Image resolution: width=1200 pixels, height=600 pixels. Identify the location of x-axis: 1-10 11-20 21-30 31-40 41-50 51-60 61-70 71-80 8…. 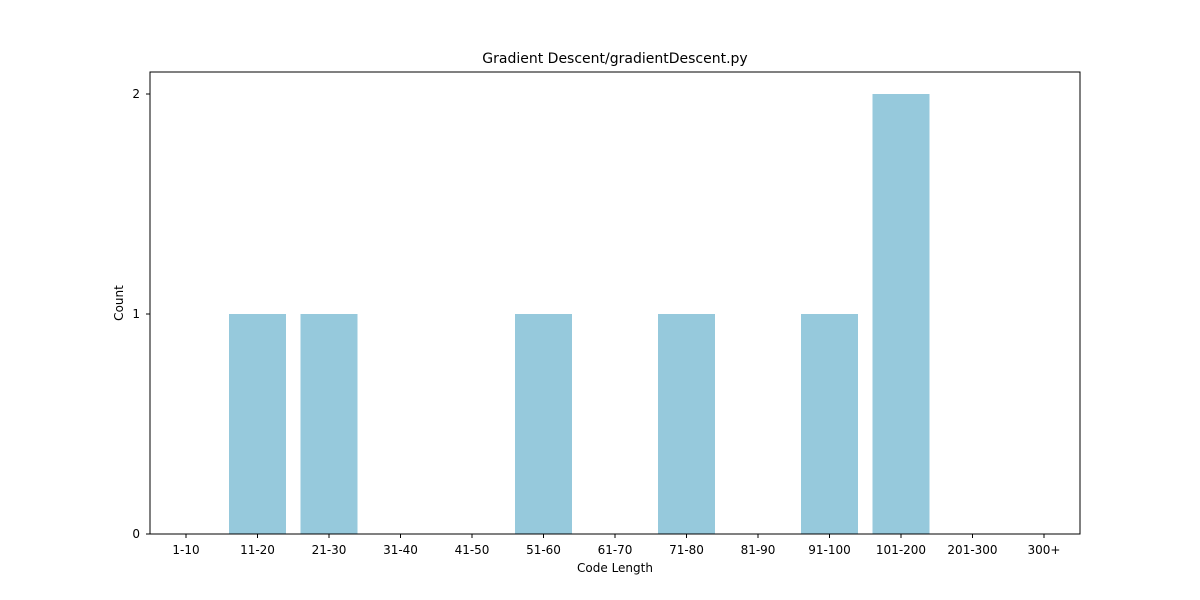
(616, 545).